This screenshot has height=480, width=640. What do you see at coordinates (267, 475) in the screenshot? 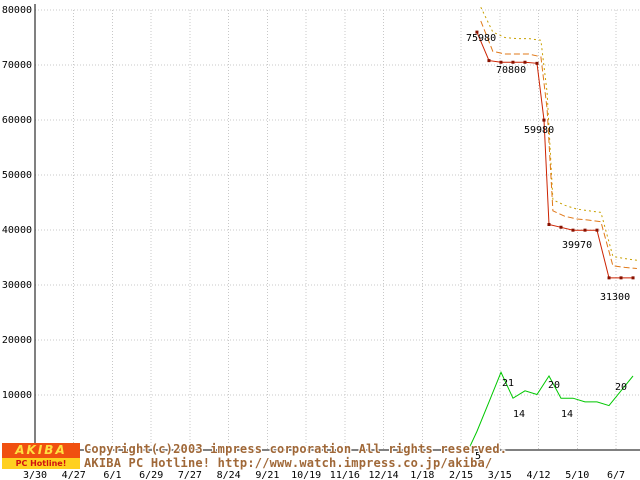
I see `x-axis-label: 9/21` at bounding box center [267, 475].